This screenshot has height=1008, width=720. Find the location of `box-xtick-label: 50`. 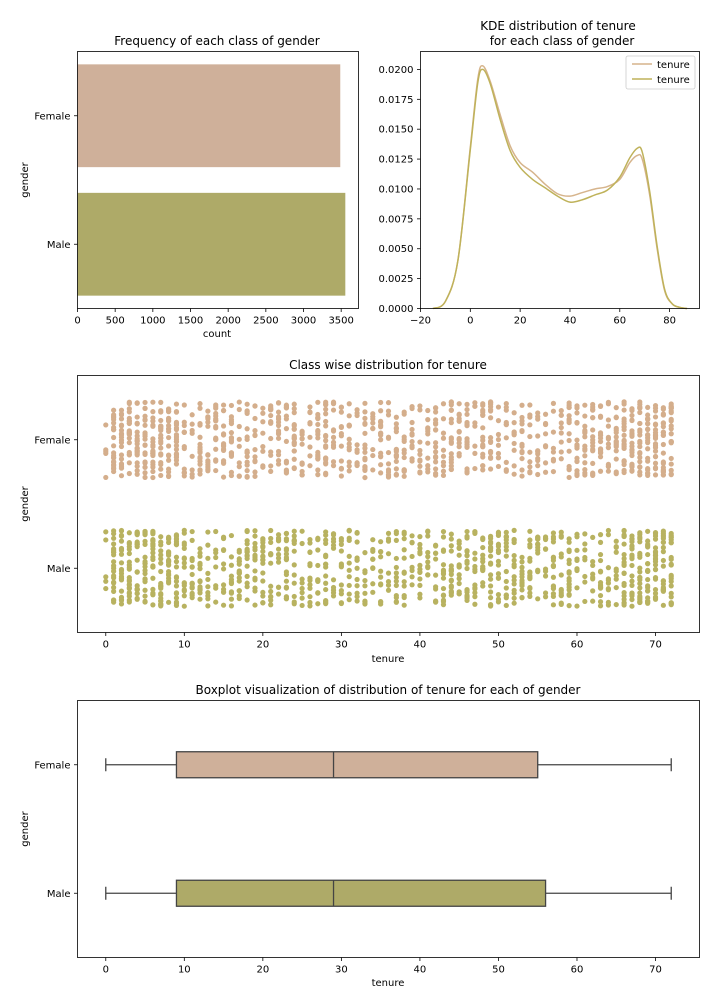

box-xtick-label: 50 is located at coordinates (498, 970).